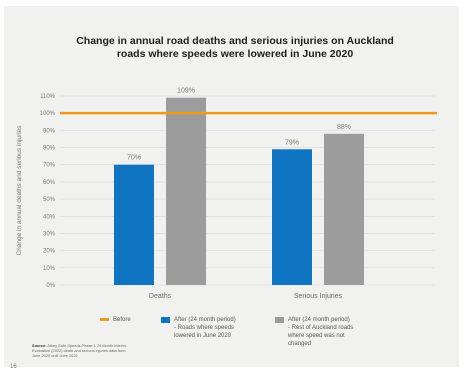 This screenshot has width=464, height=372. Describe the element at coordinates (319, 320) in the screenshot. I see `legend-label-unchanged-line: After (24 month period)` at that location.